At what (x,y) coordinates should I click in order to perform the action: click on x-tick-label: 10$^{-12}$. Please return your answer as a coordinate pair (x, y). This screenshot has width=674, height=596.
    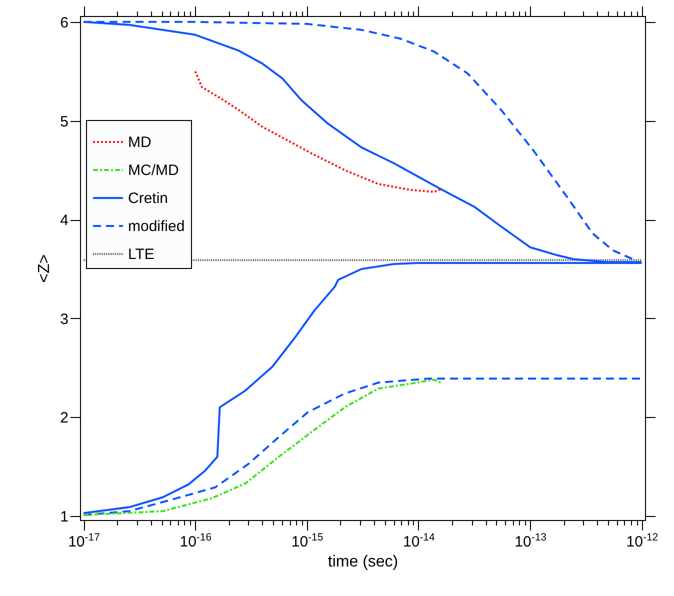
    Looking at the image, I should click on (642, 541).